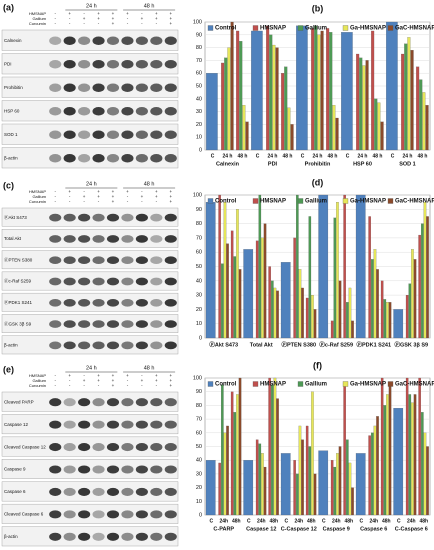  I want to click on y-tick-label: 20, so click(199, 125).